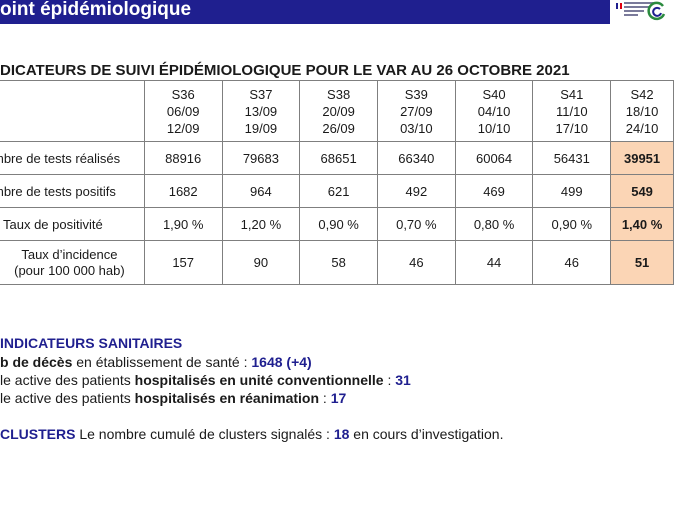 Image resolution: width=680 pixels, height=510 pixels. I want to click on sanitary-title: INDICATEURS SANITAIRES, so click(91, 343).